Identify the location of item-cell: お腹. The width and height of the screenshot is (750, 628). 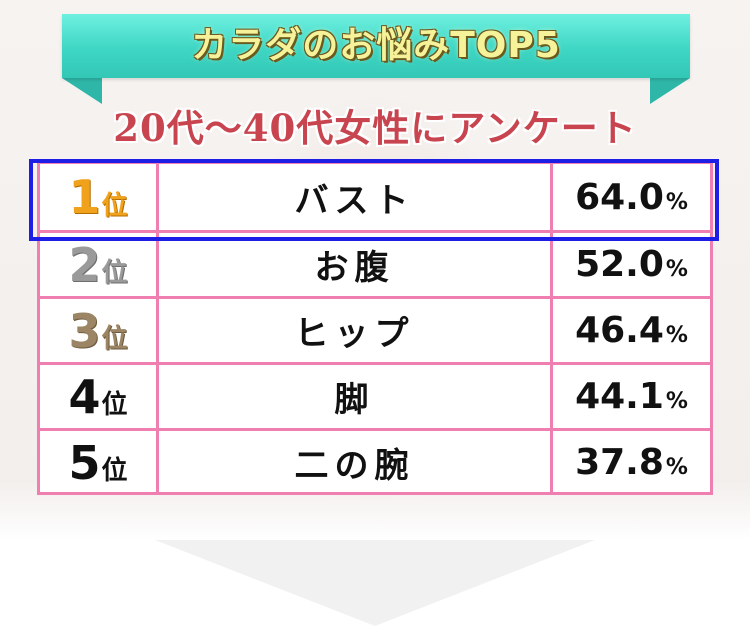
(356, 264).